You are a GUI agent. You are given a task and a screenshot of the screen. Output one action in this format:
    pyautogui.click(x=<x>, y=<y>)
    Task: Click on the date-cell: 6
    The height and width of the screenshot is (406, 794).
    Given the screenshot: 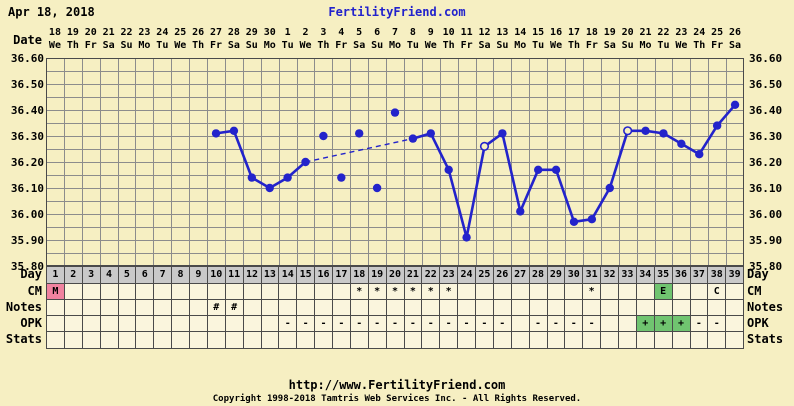 What is the action you would take?
    pyautogui.click(x=377, y=32)
    